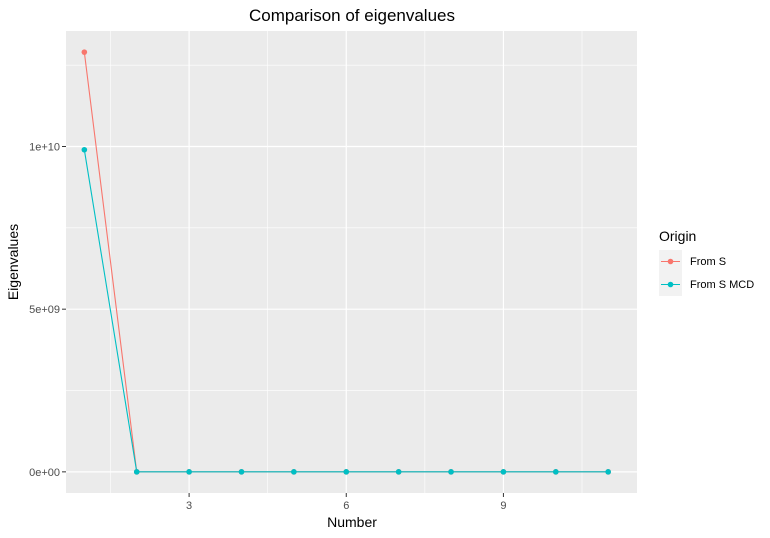 The height and width of the screenshot is (538, 770). Describe the element at coordinates (503, 506) in the screenshot. I see `x-tick-label: 9` at that location.